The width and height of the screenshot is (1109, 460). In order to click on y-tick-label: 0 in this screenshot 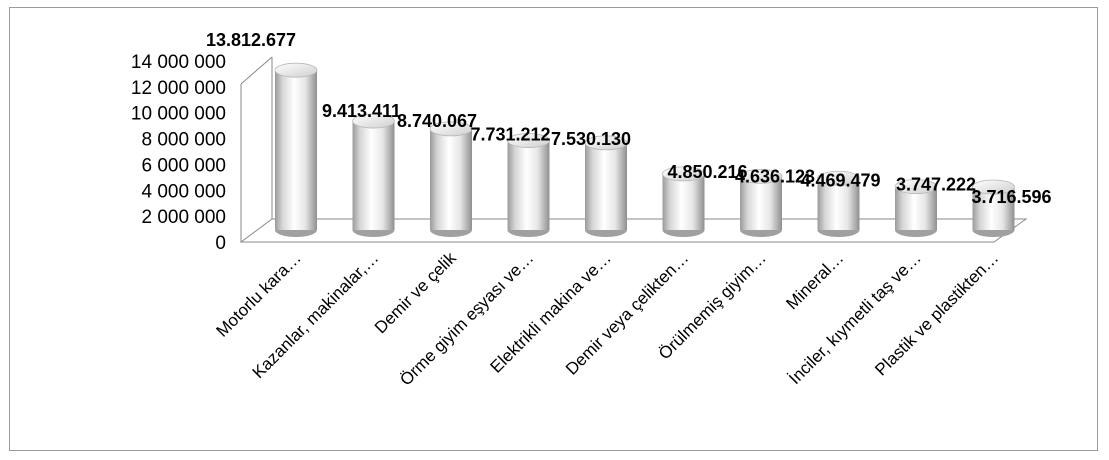, I will do `click(220, 243)`.